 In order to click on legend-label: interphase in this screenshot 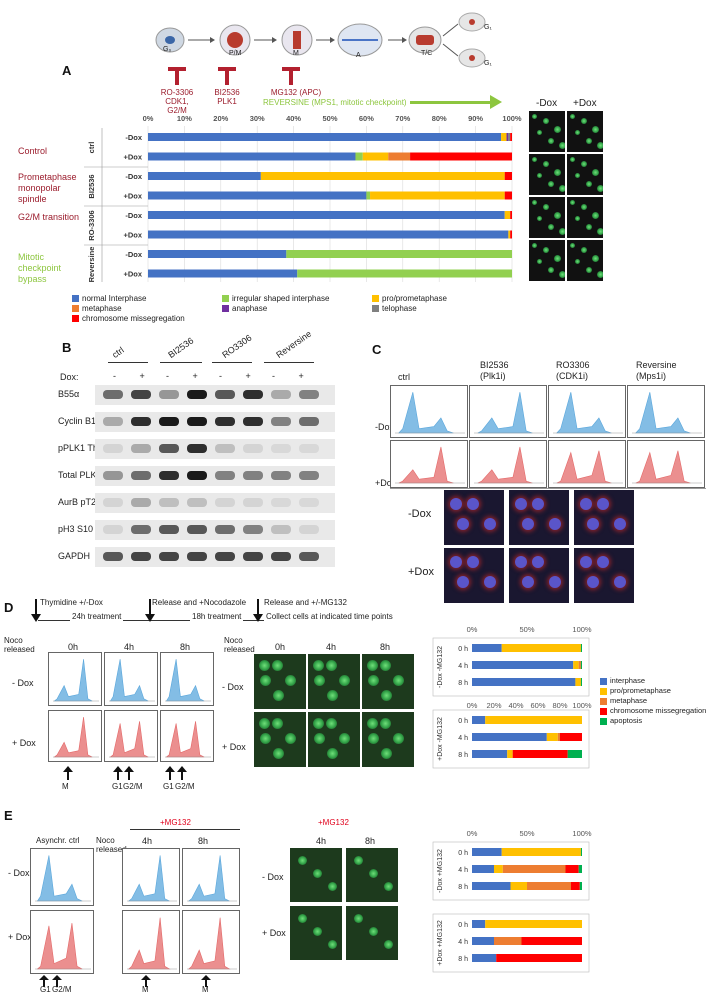, I will do `click(628, 680)`.